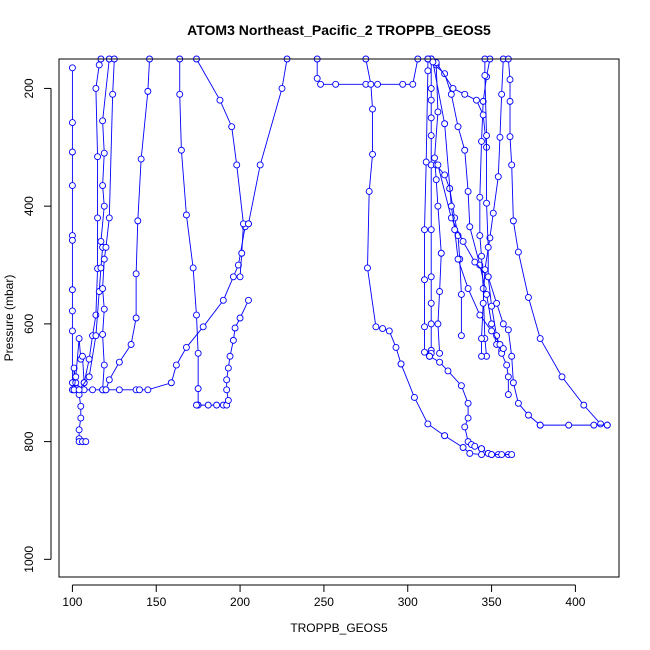  Describe the element at coordinates (37, 325) in the screenshot. I see `y-axis: 200 400 600 800 1000` at that location.